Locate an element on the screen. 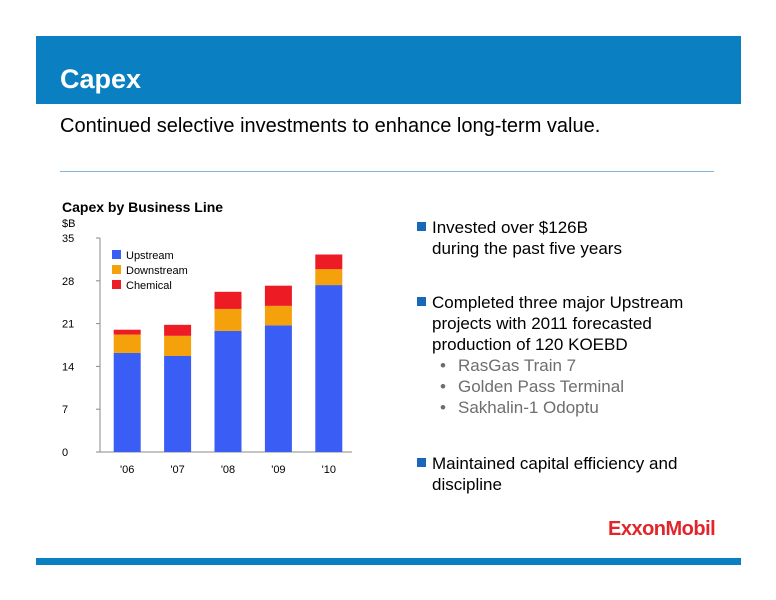  bullet-line: Invested over $126B is located at coordinates (510, 227).